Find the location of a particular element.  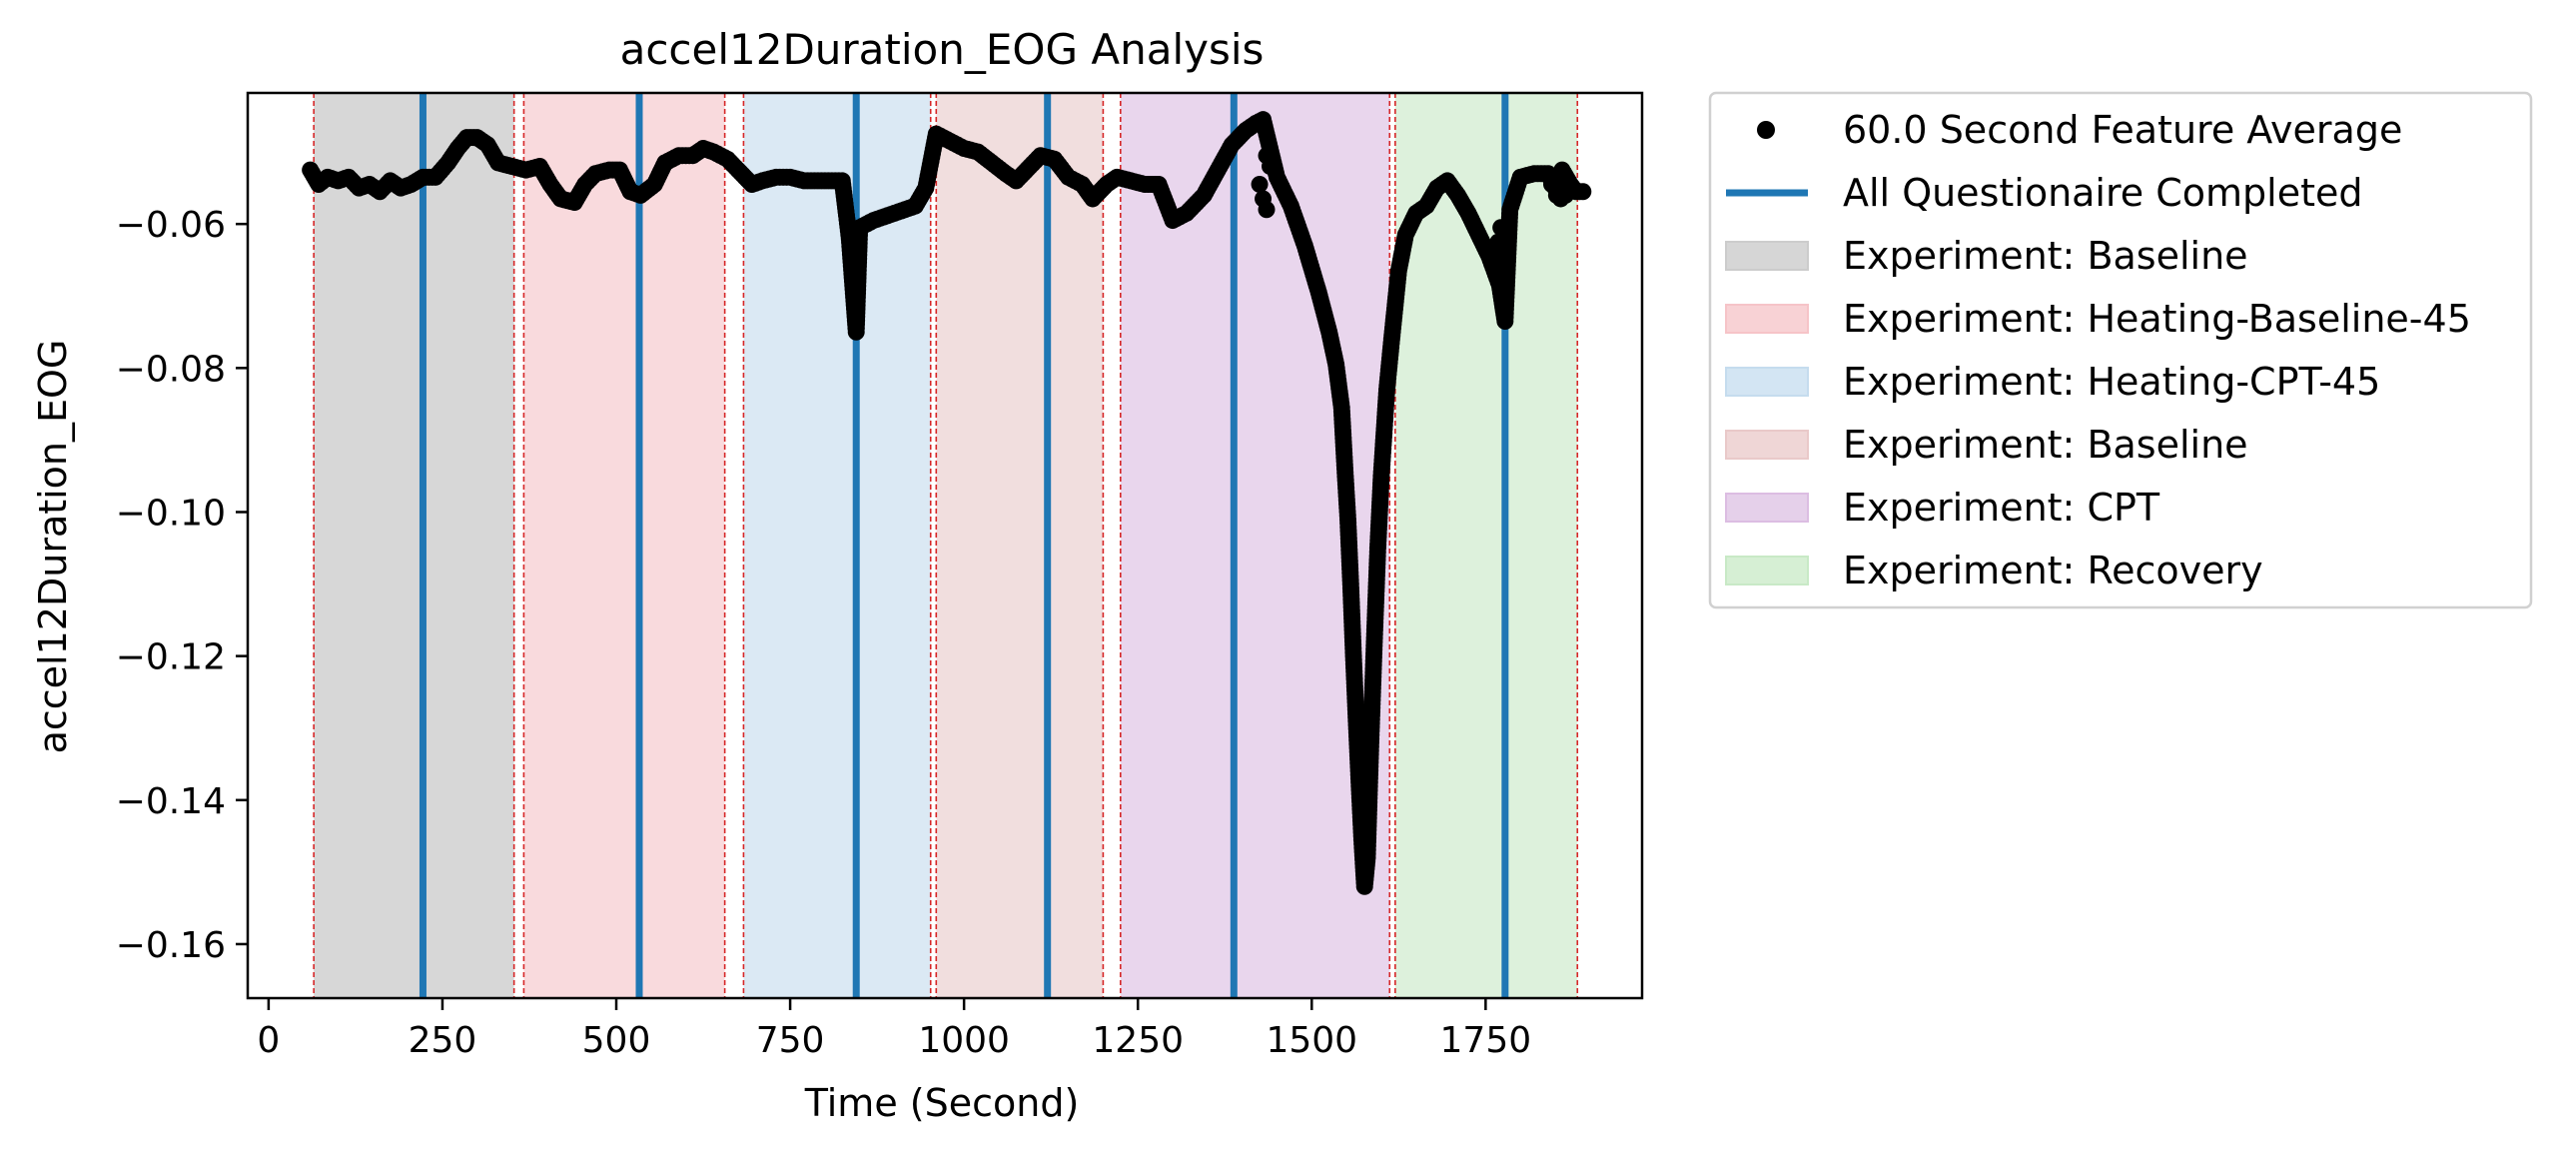

y-axis-label: accel12Duration_EOG is located at coordinates (53, 547).